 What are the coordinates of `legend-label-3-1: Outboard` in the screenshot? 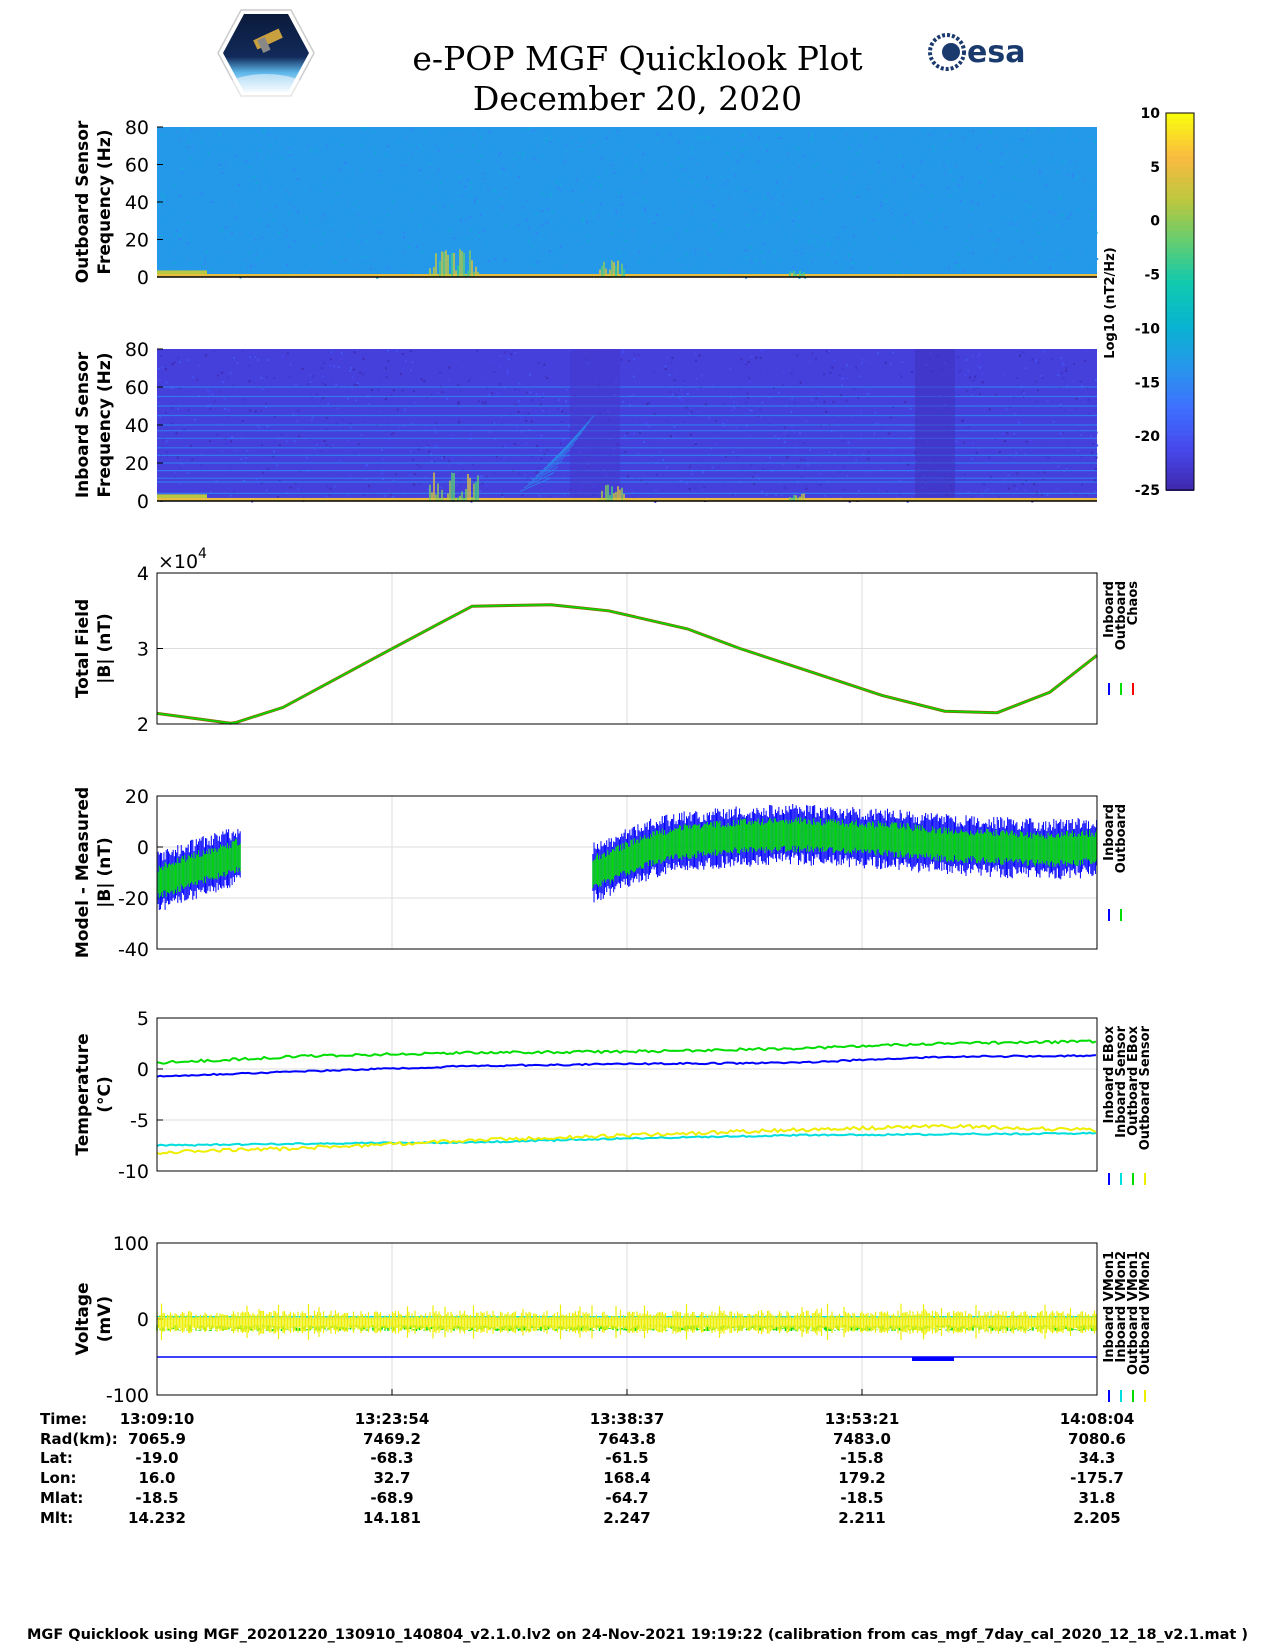 It's located at (1121, 838).